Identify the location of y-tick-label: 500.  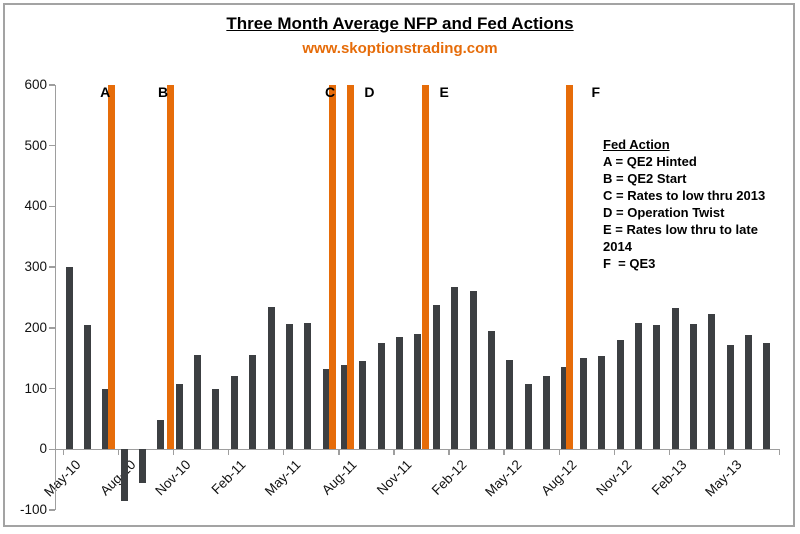
(35, 145).